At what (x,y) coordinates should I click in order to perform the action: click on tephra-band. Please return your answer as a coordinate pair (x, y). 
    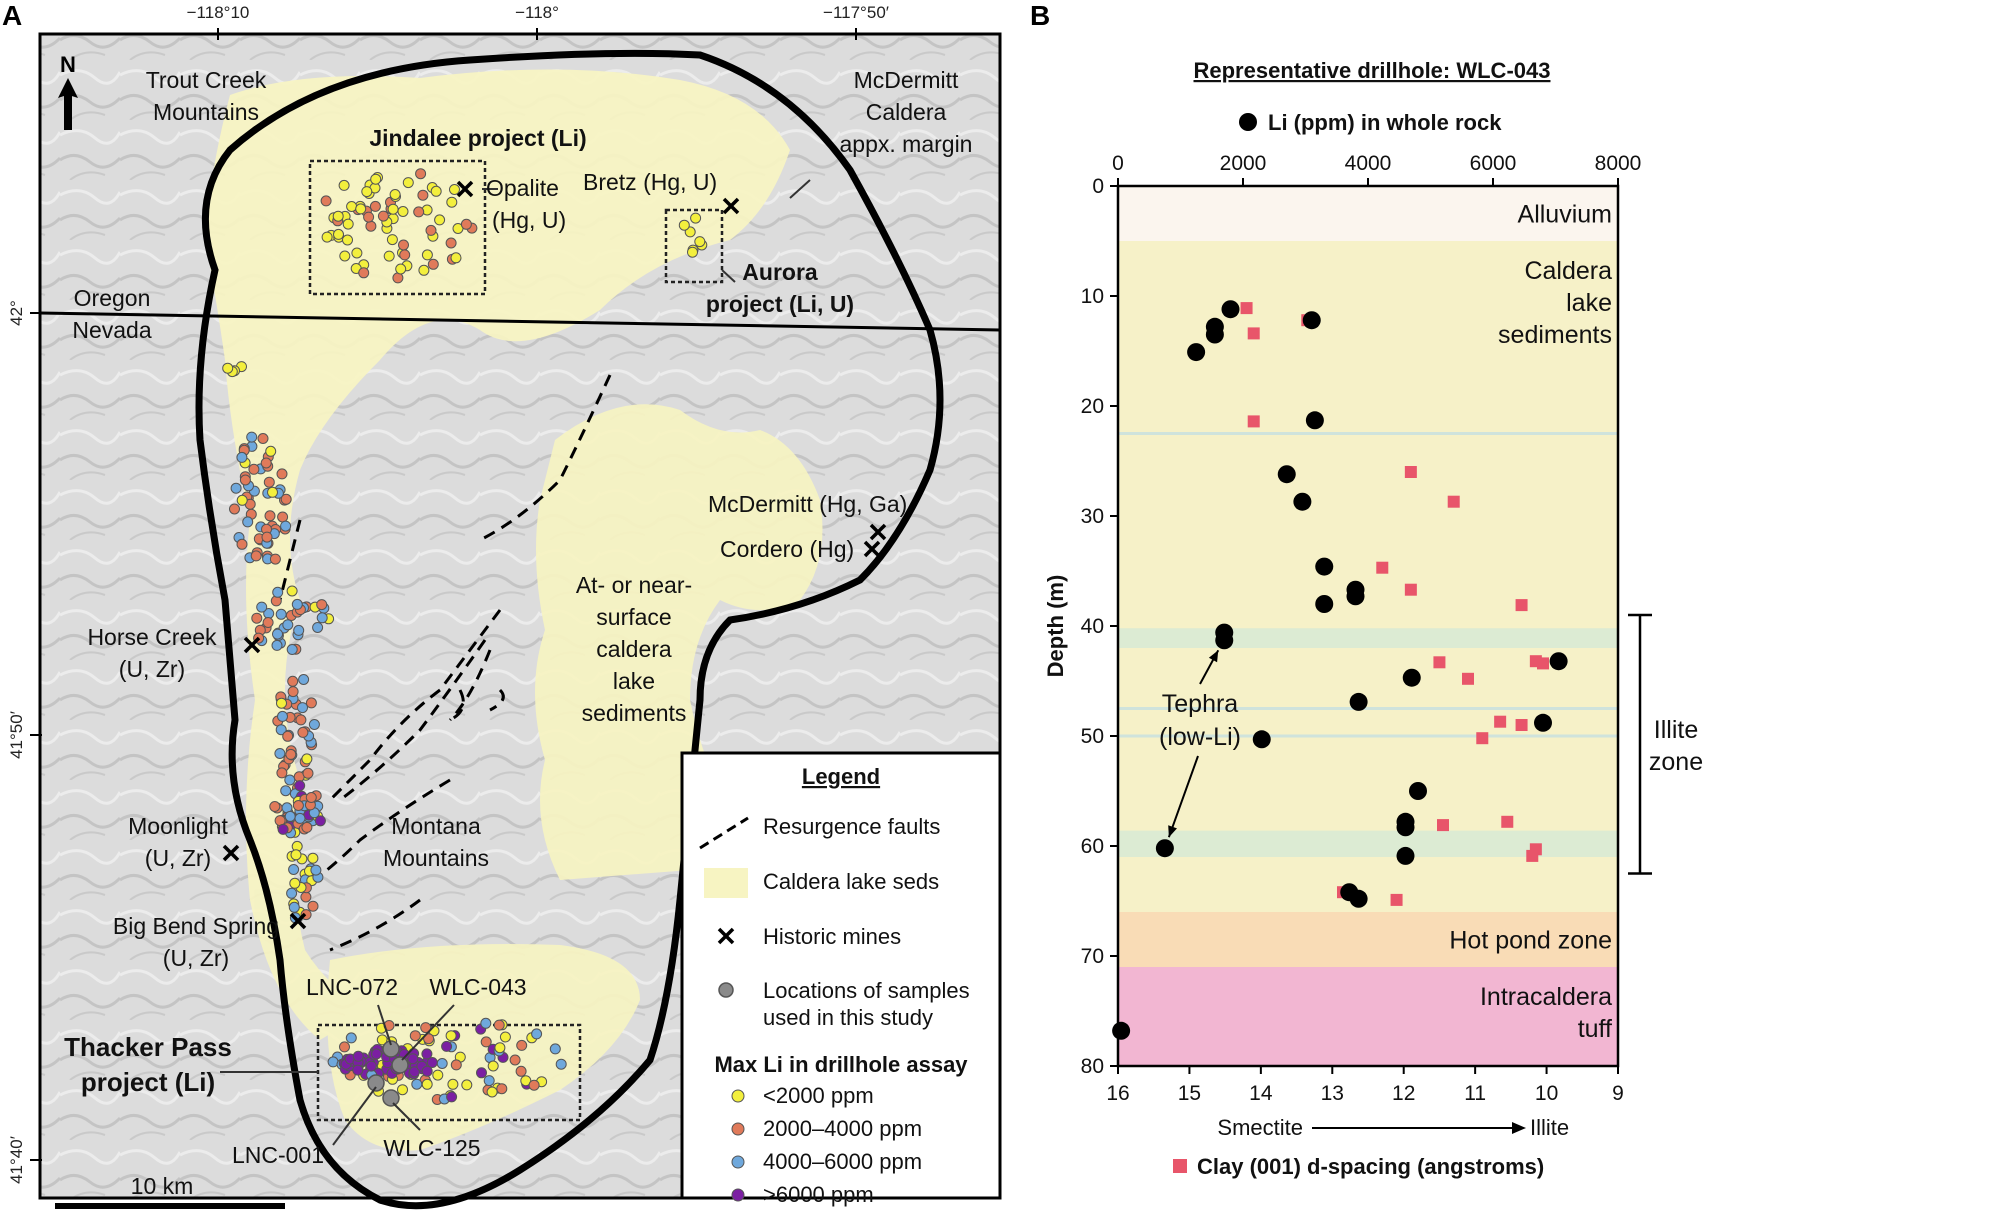
    Looking at the image, I should click on (1368, 638).